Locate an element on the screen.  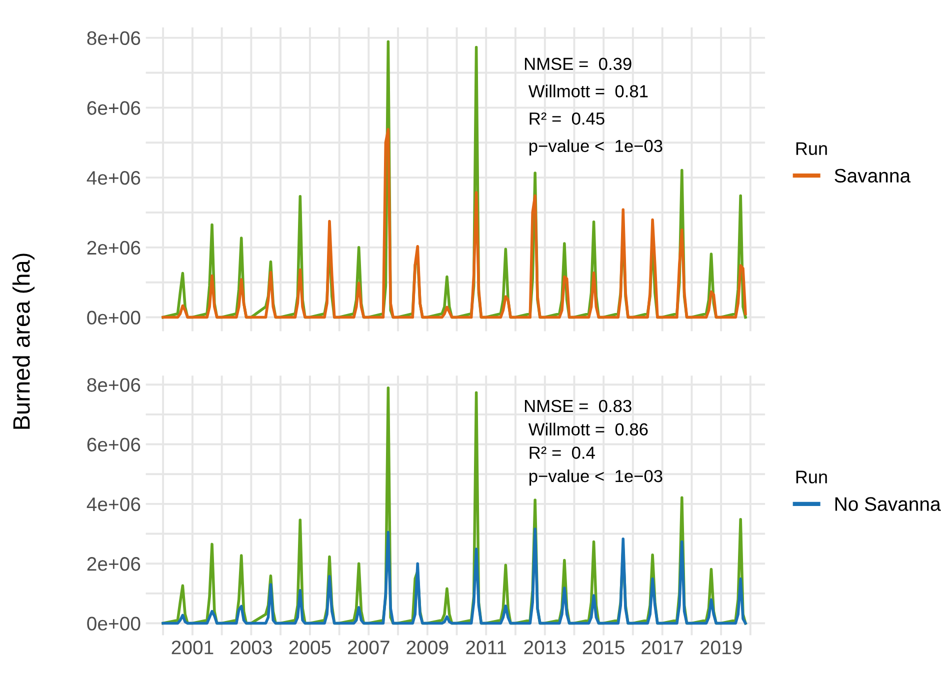
line-series is located at coordinates (454, 576).